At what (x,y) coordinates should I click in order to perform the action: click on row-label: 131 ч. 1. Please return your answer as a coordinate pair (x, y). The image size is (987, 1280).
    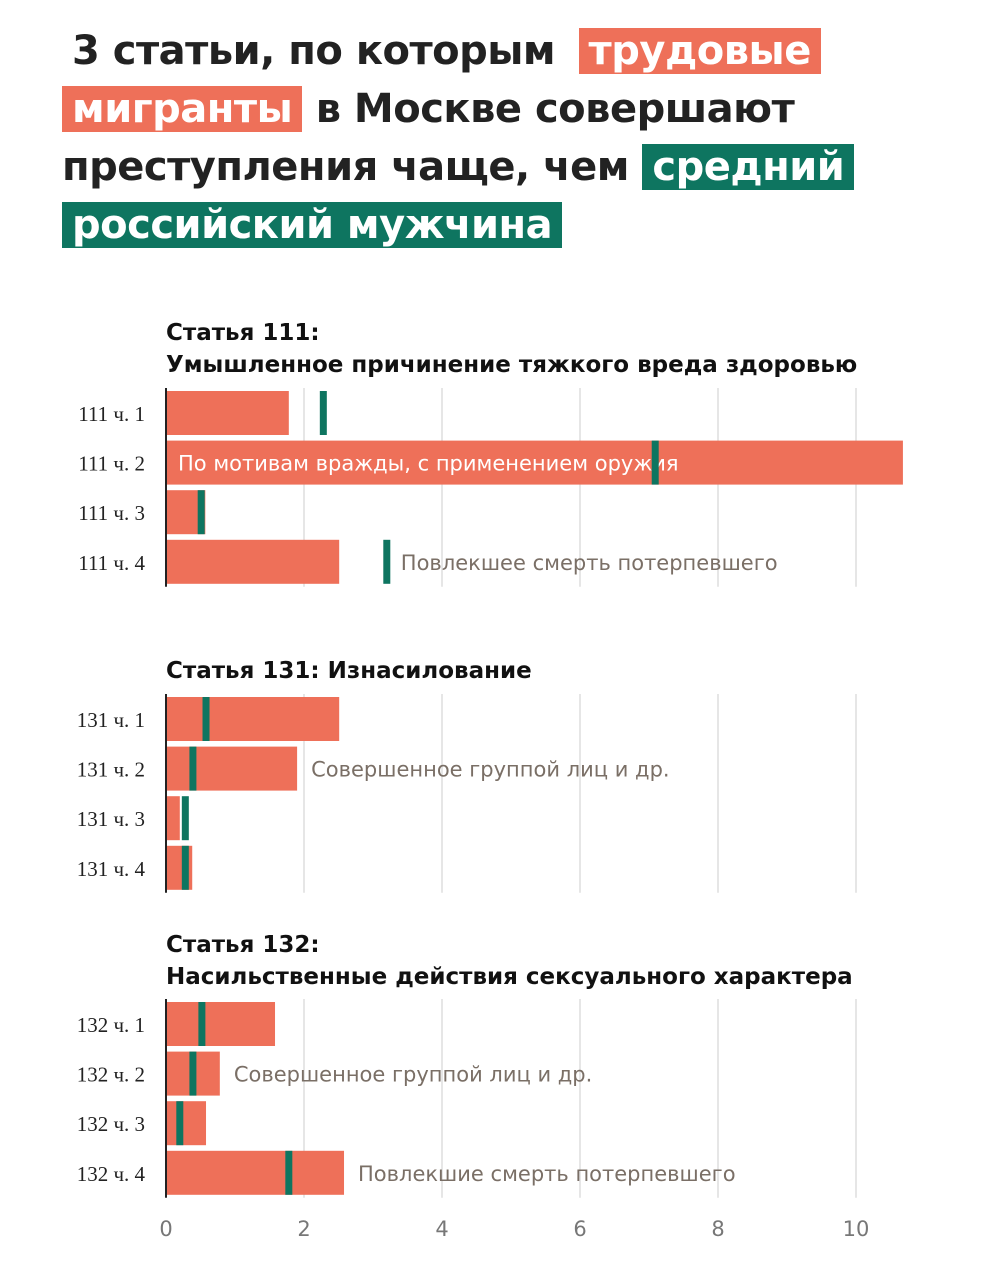
    Looking at the image, I should click on (111, 720).